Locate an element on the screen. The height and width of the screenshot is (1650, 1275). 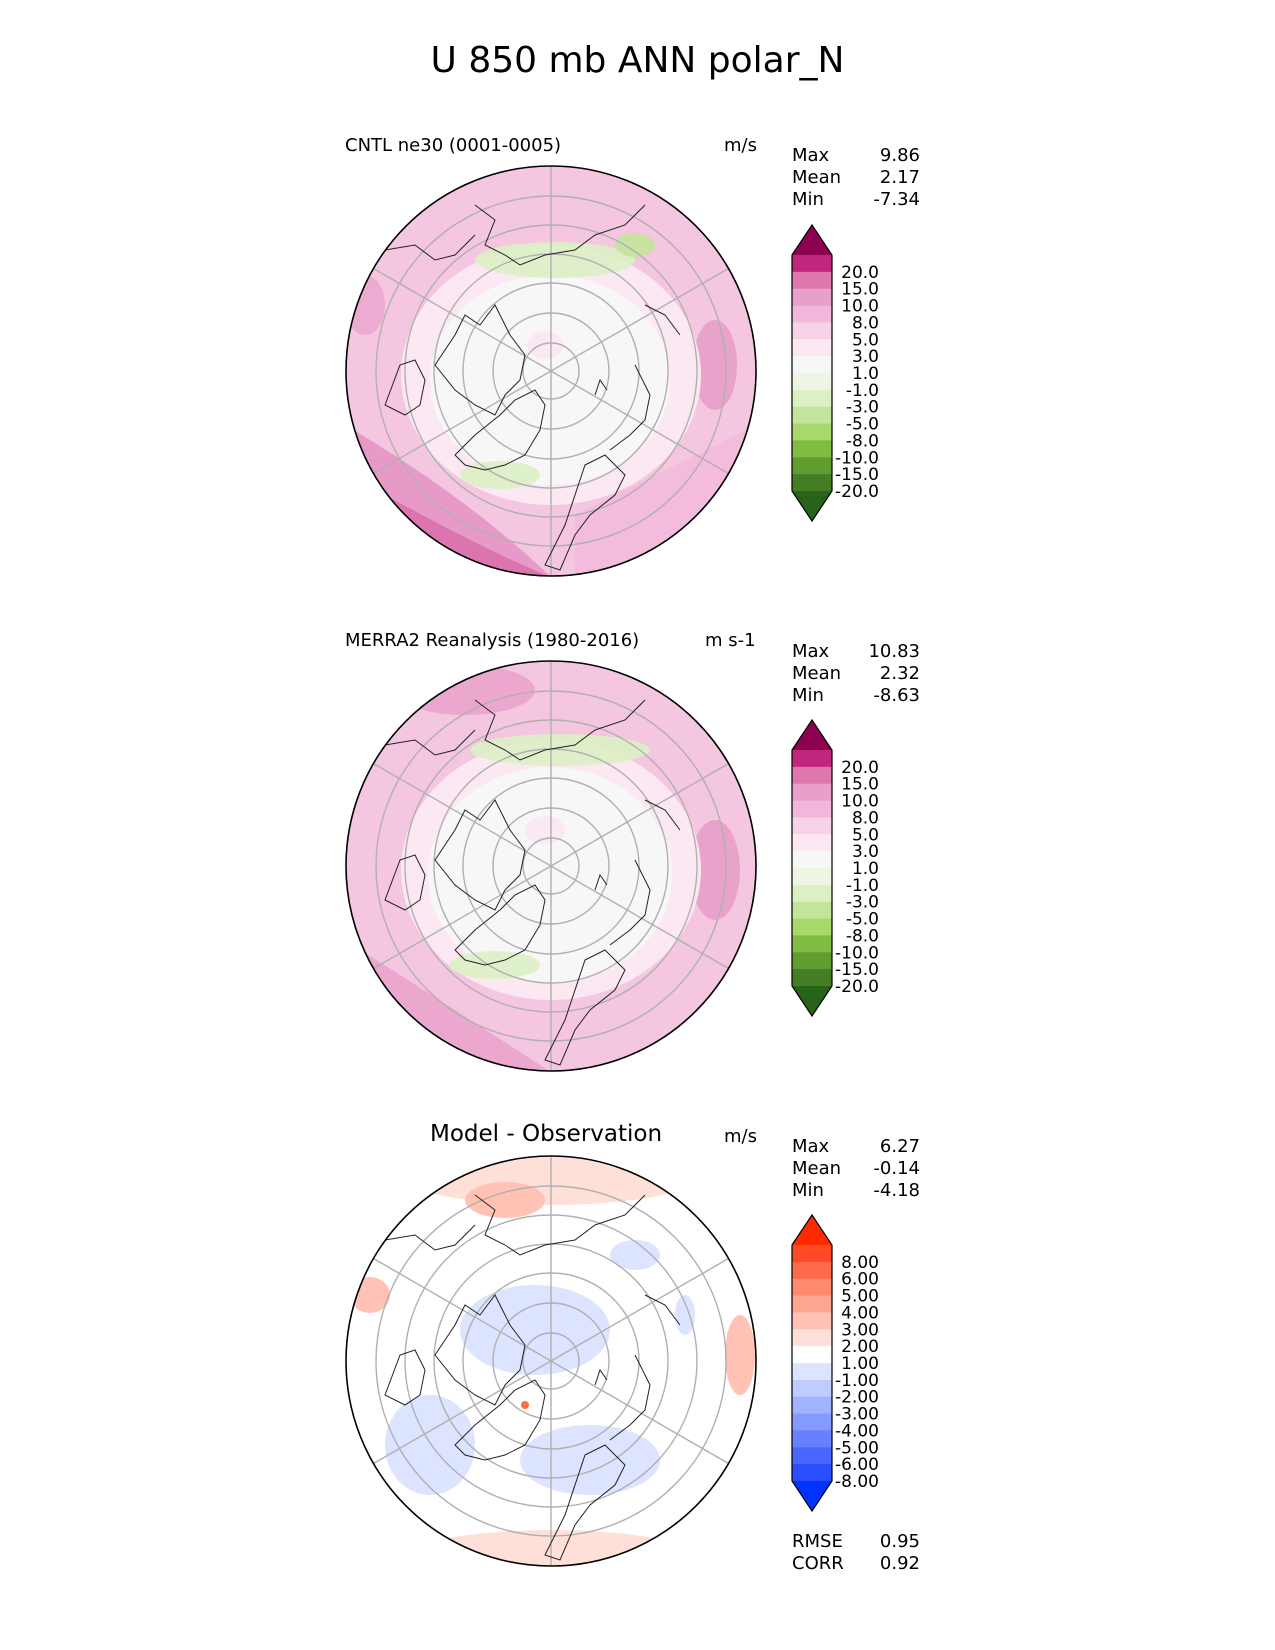
panel-2-title: MERRA2 Reanalysis (1980-2016) is located at coordinates (492, 640).